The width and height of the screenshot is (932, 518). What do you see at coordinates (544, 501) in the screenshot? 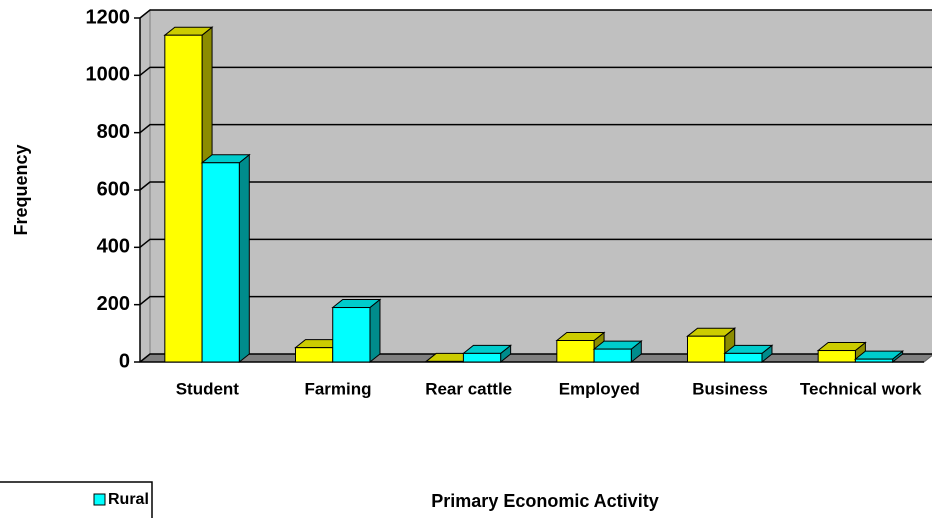
I see `x-axis-title: Primary Economic Activity` at bounding box center [544, 501].